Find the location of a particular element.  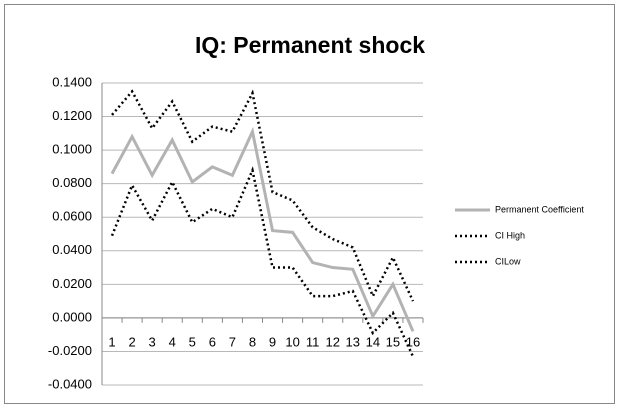

x-tick-label: 2 is located at coordinates (131, 341).